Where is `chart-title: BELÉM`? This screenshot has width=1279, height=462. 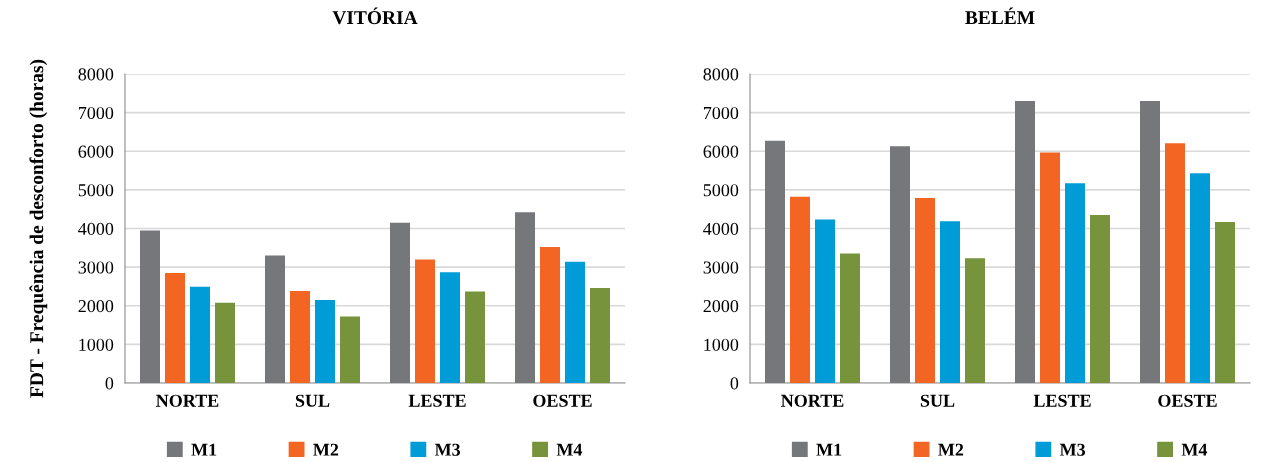
chart-title: BELÉM is located at coordinates (1000, 16).